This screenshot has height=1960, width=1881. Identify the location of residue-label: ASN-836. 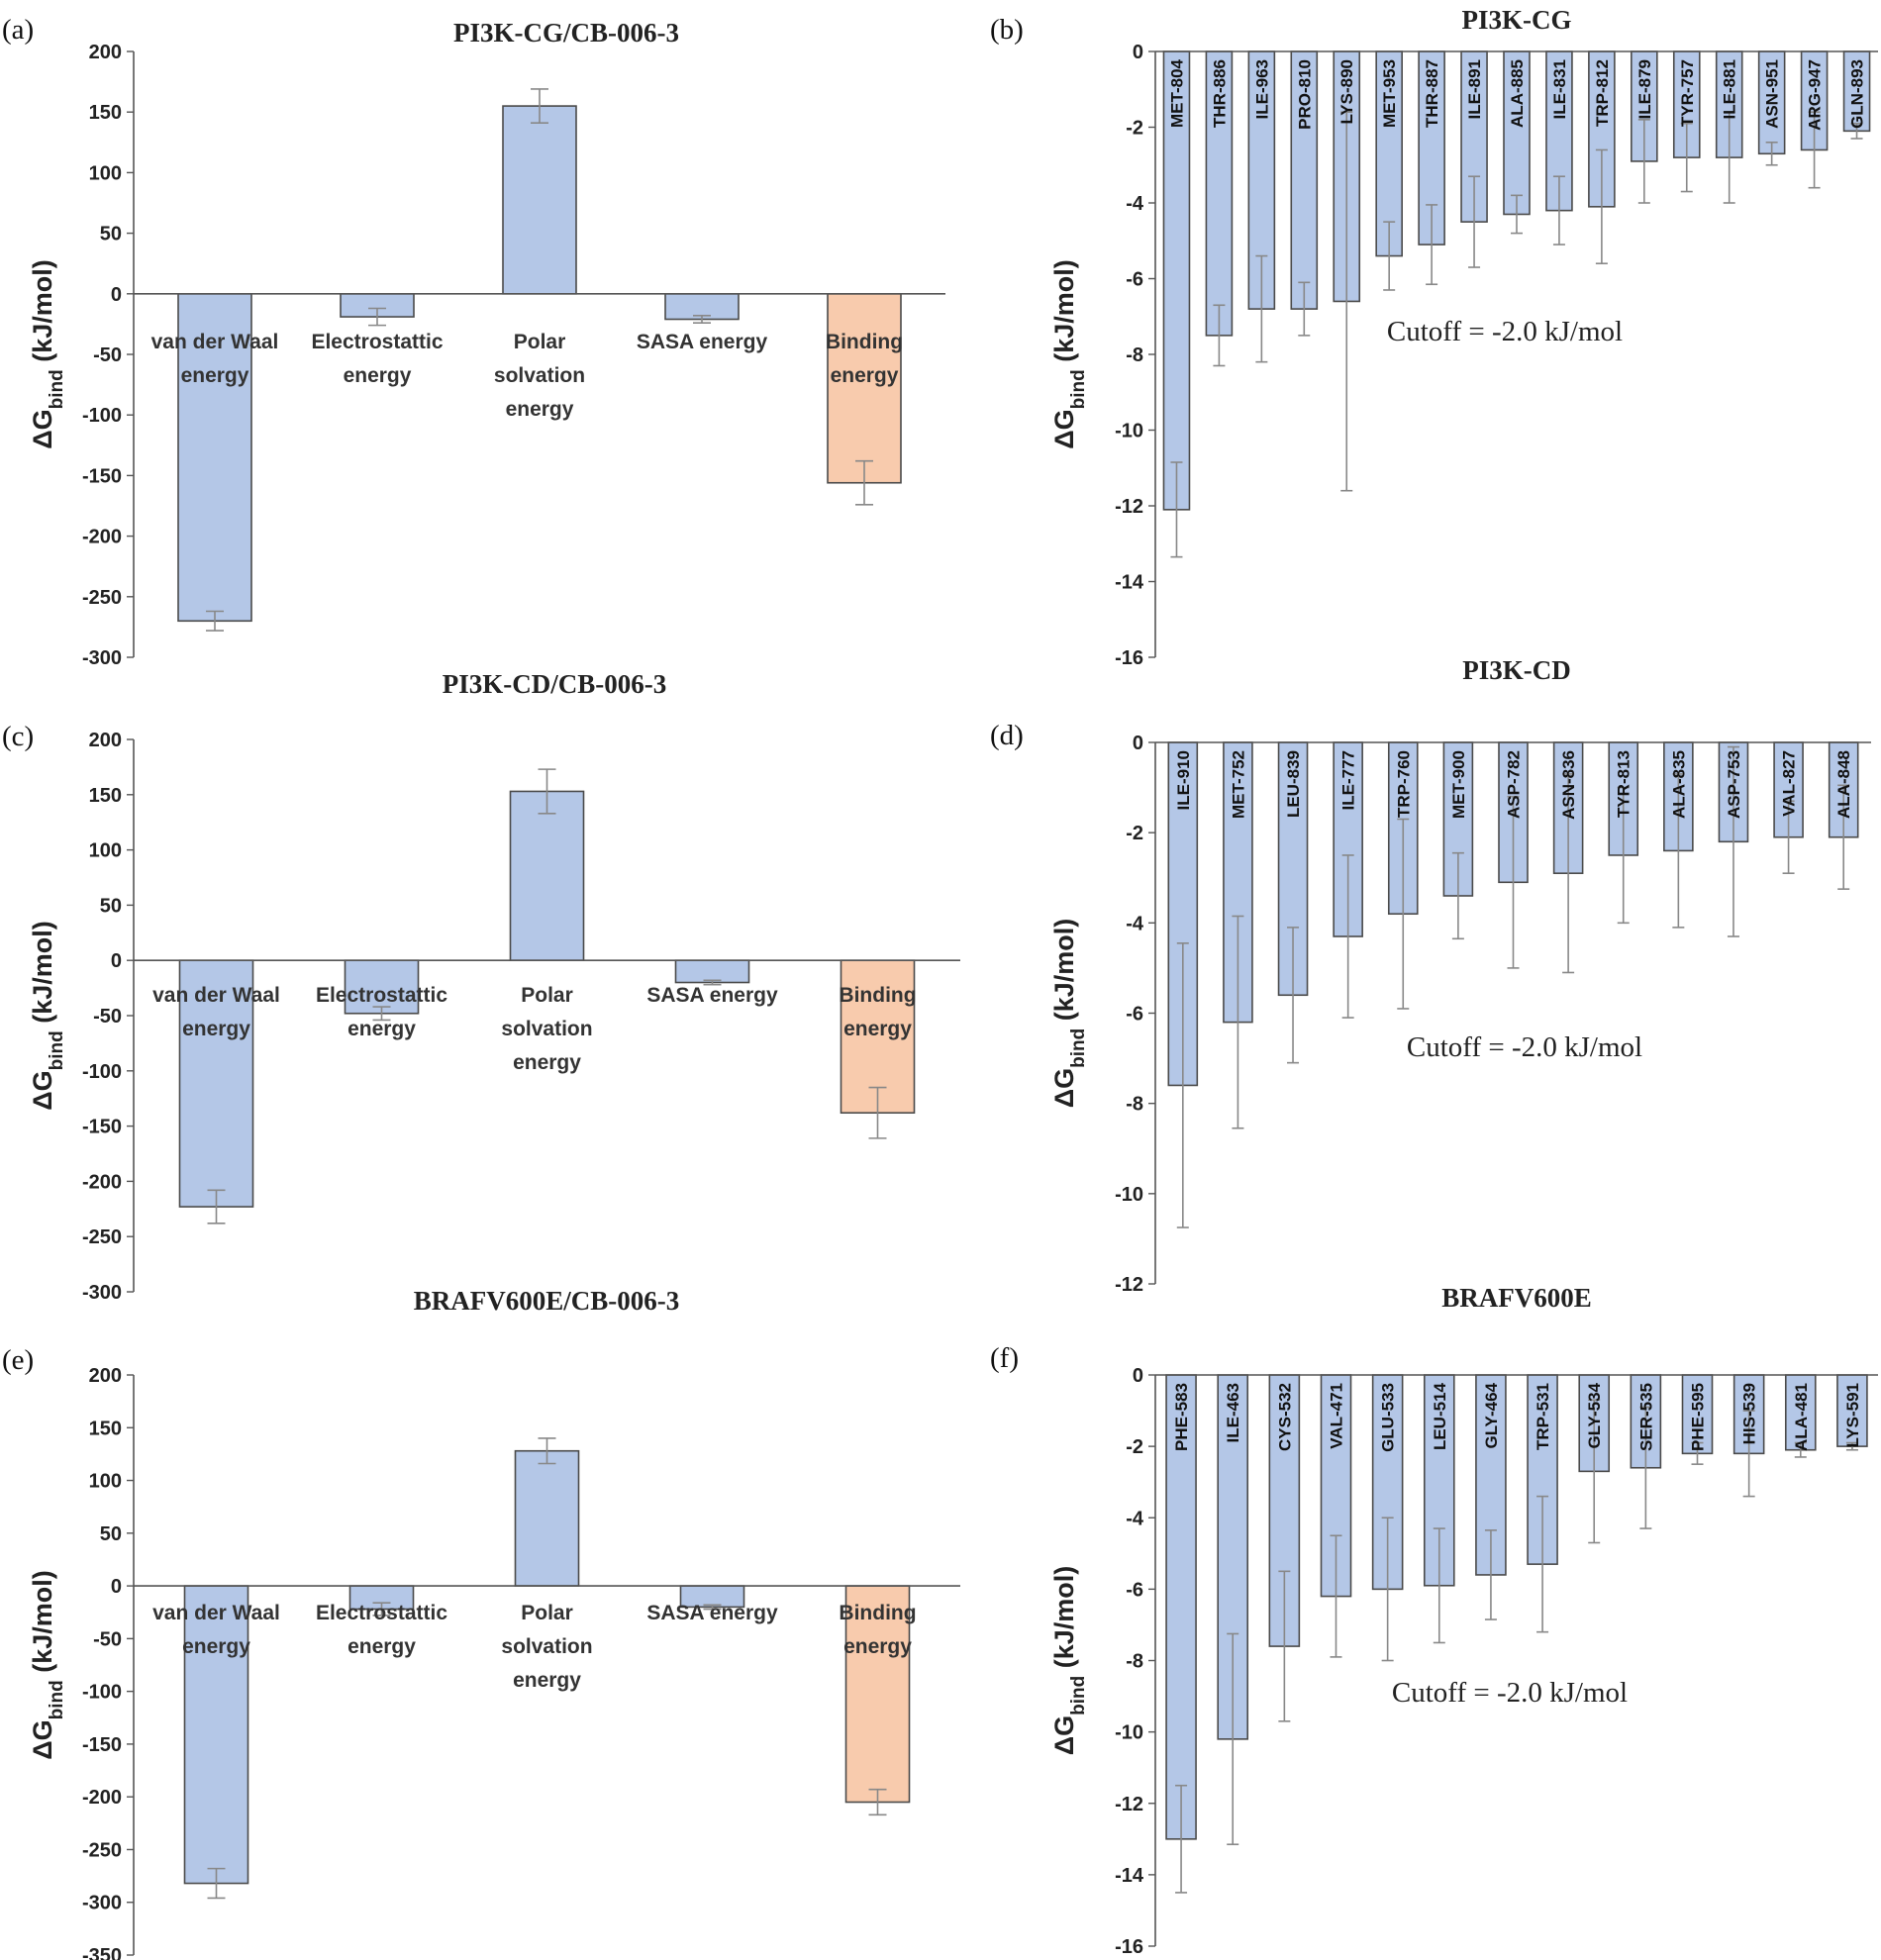
(1568, 785).